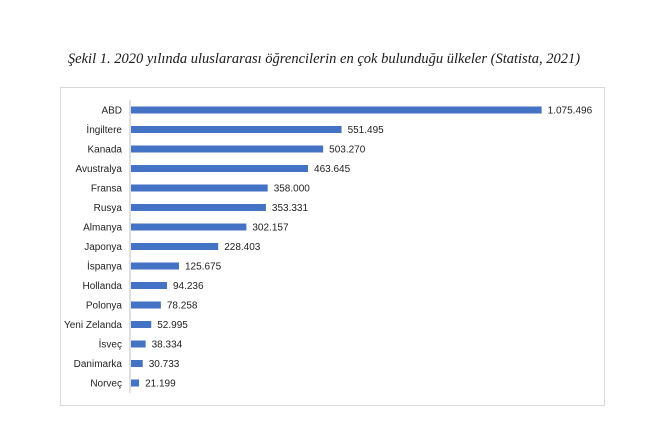 The height and width of the screenshot is (443, 648). What do you see at coordinates (104, 306) in the screenshot?
I see `category-label: Polonya` at bounding box center [104, 306].